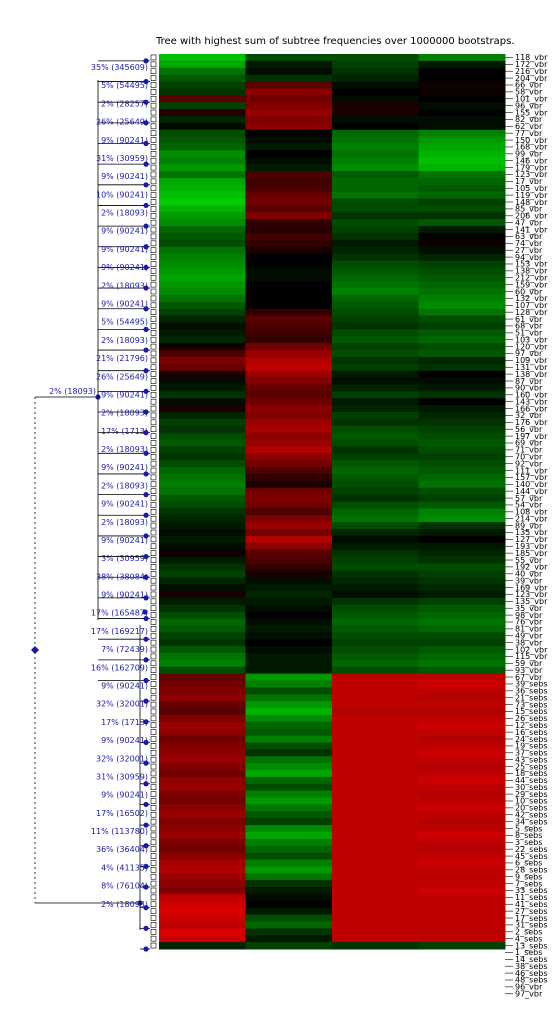 The width and height of the screenshot is (560, 1010). What do you see at coordinates (528, 842) in the screenshot?
I see `row-label: 3_sebs` at bounding box center [528, 842].